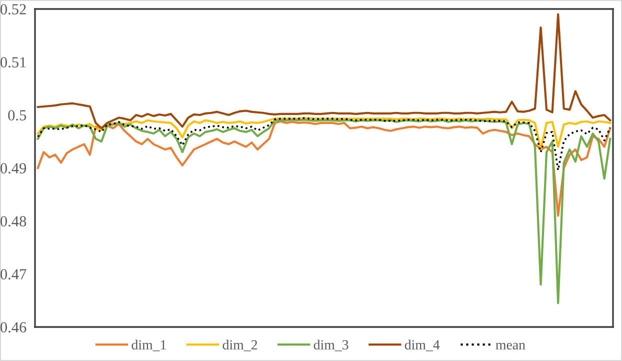  What do you see at coordinates (331, 346) in the screenshot?
I see `legend-label: dim_3` at bounding box center [331, 346].